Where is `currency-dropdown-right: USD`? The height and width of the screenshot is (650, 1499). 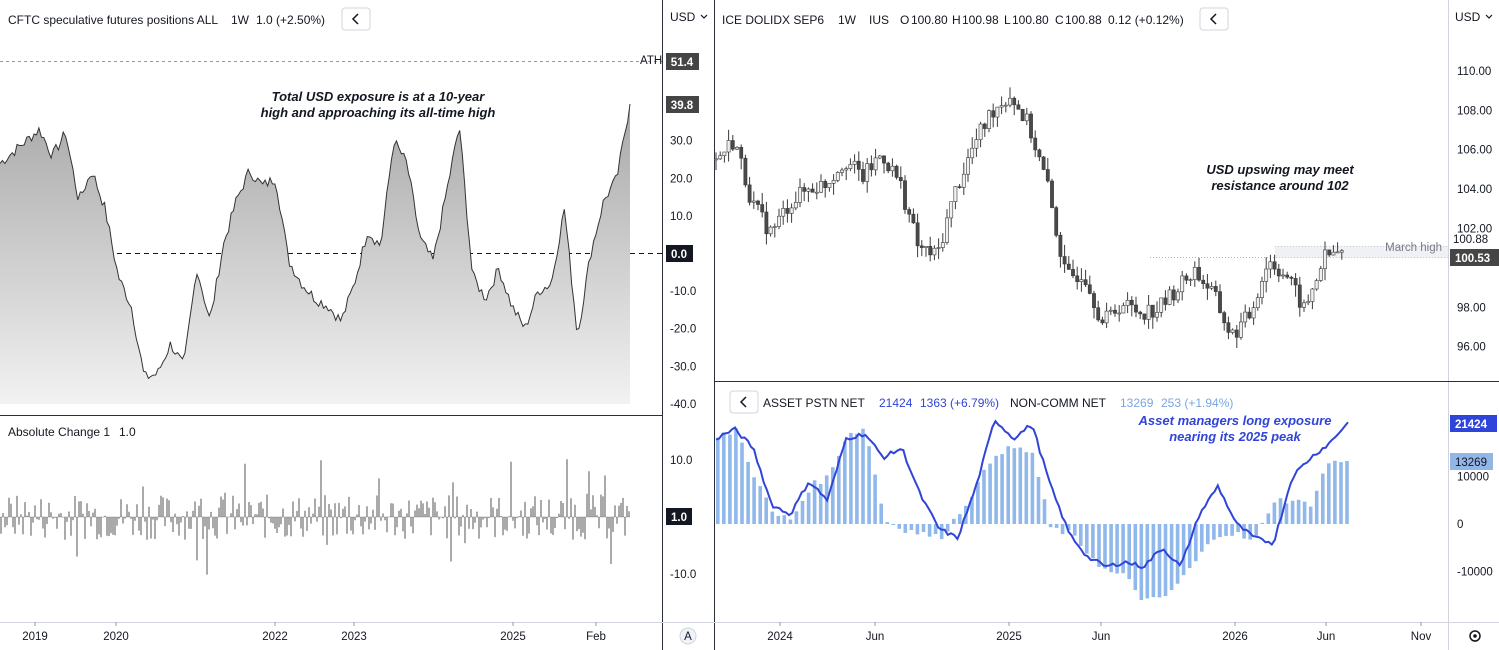
currency-dropdown-right: USD is located at coordinates (1474, 17).